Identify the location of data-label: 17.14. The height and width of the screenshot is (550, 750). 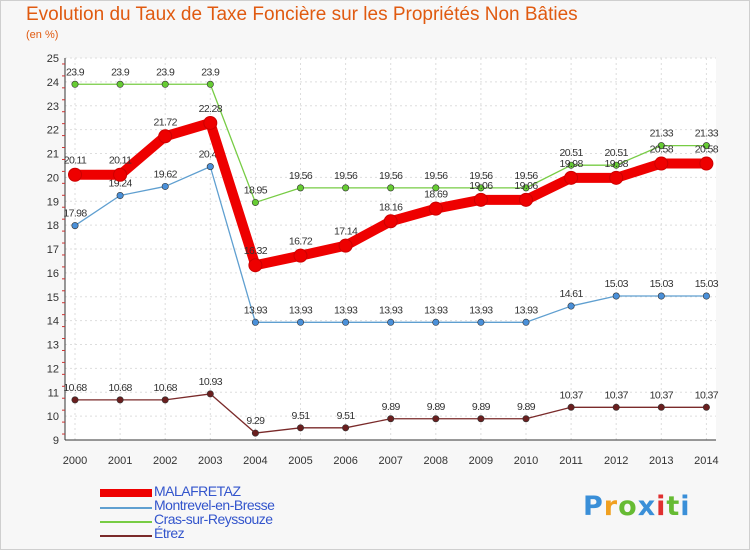
(346, 232).